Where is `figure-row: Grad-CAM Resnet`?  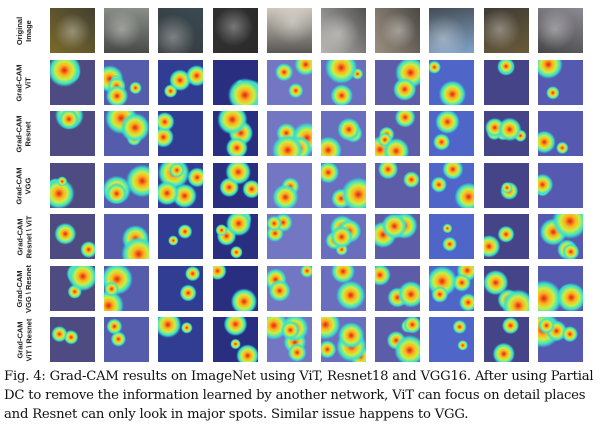
figure-row: Grad-CAM Resnet is located at coordinates (300, 135).